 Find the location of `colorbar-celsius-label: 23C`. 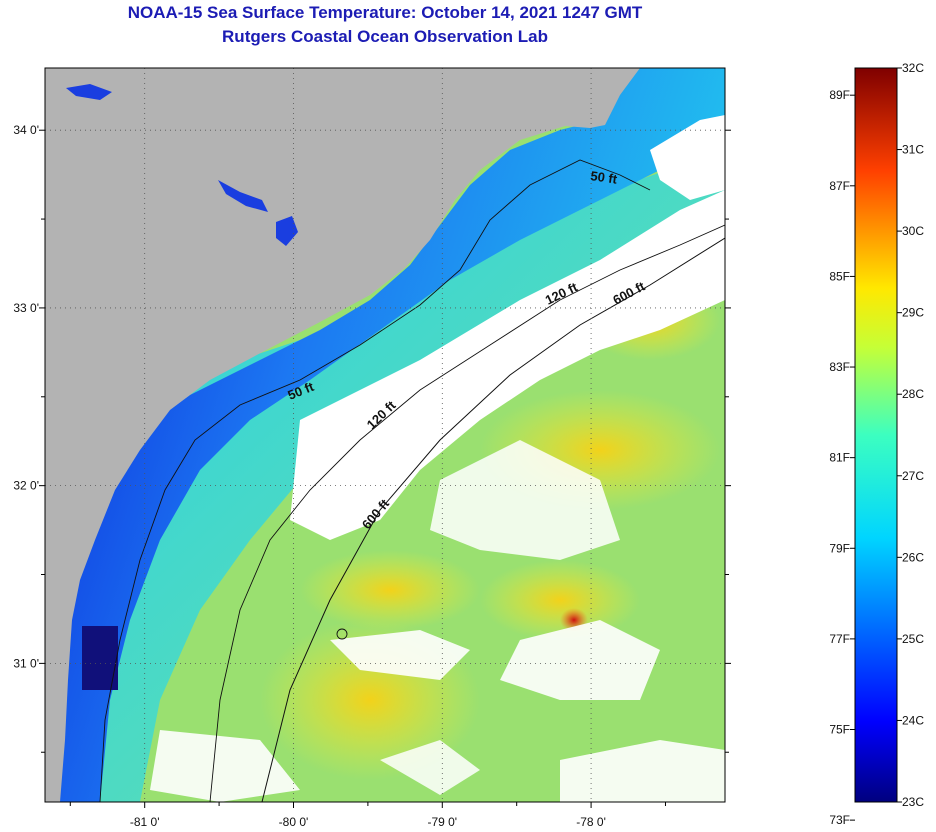

colorbar-celsius-label: 23C is located at coordinates (913, 802).